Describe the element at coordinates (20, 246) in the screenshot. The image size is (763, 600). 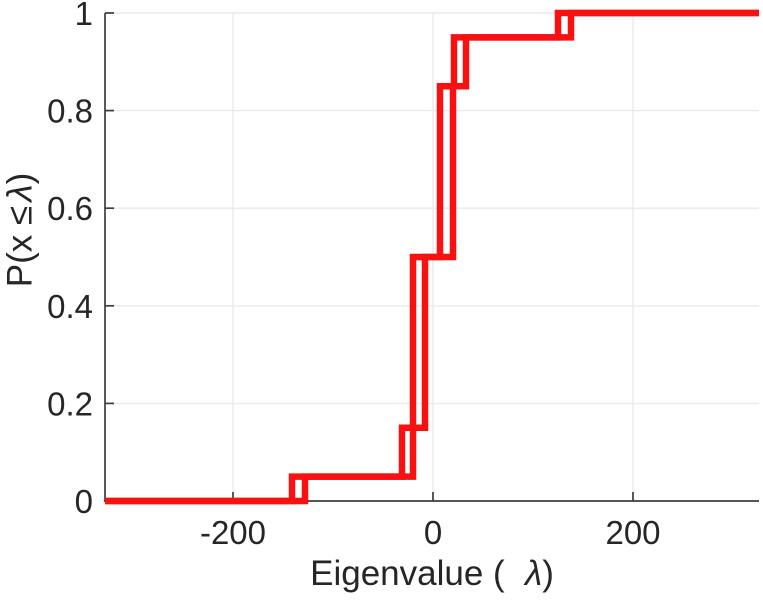
I see `y-axis-label-text: P(x ≤` at that location.